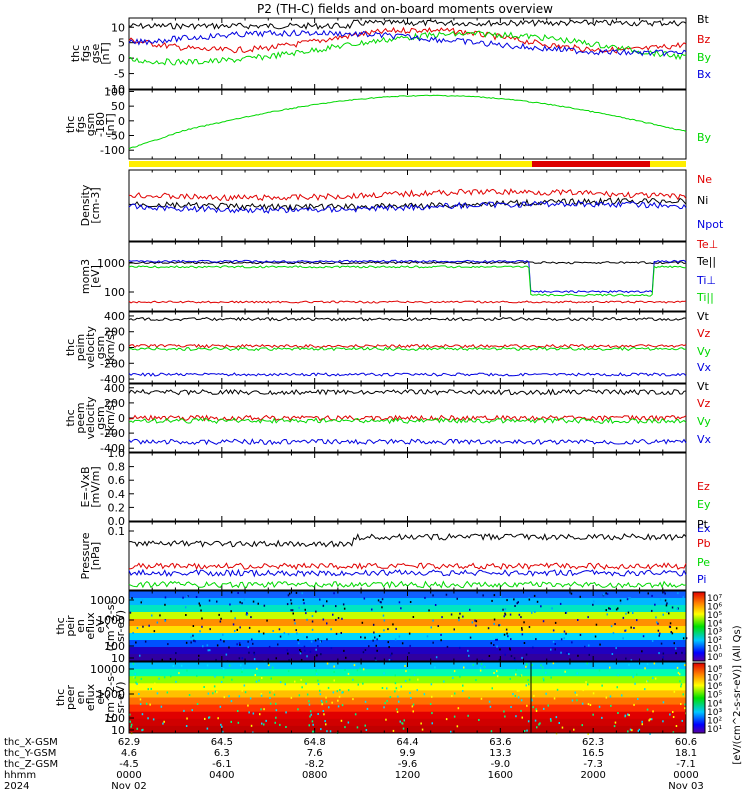 The image size is (750, 800). I want to click on y-tick-label: 0.1, so click(117, 531).